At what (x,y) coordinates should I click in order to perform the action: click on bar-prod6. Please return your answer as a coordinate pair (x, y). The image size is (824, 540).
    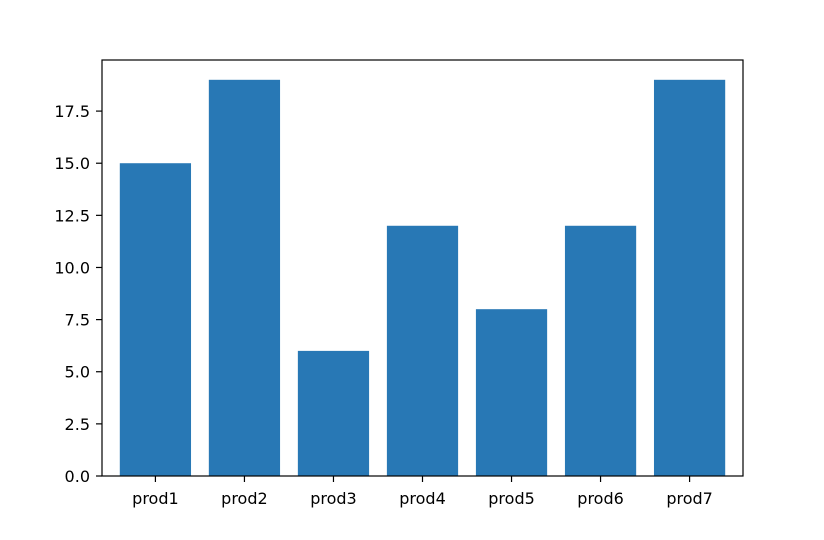
    Looking at the image, I should click on (600, 350).